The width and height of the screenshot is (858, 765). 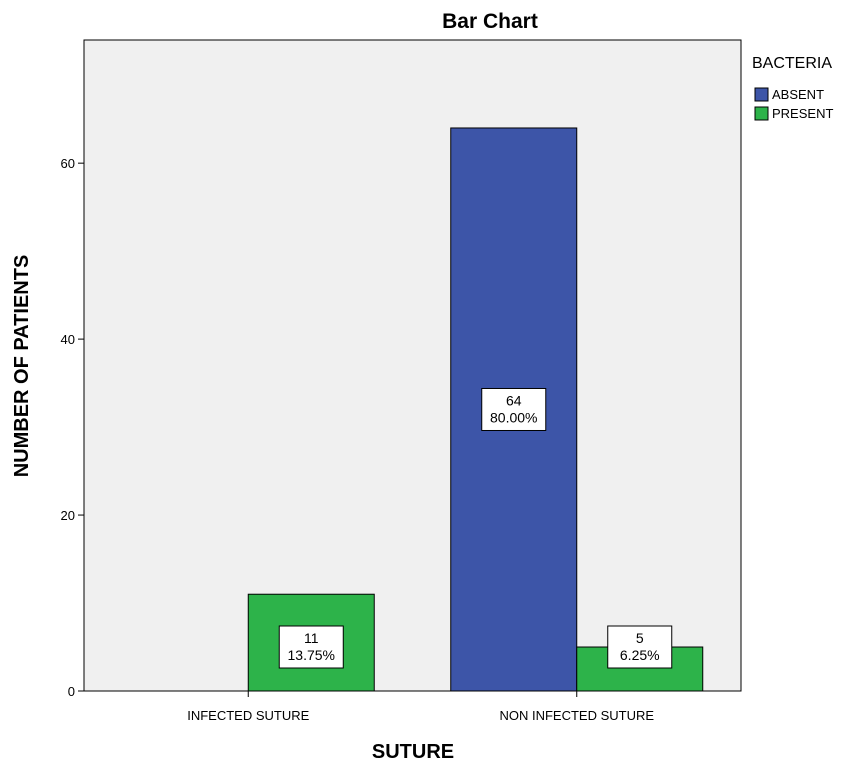 What do you see at coordinates (412, 706) in the screenshot?
I see `x-axis: INFECTED SUTURE NON INFECTED SUTURE` at bounding box center [412, 706].